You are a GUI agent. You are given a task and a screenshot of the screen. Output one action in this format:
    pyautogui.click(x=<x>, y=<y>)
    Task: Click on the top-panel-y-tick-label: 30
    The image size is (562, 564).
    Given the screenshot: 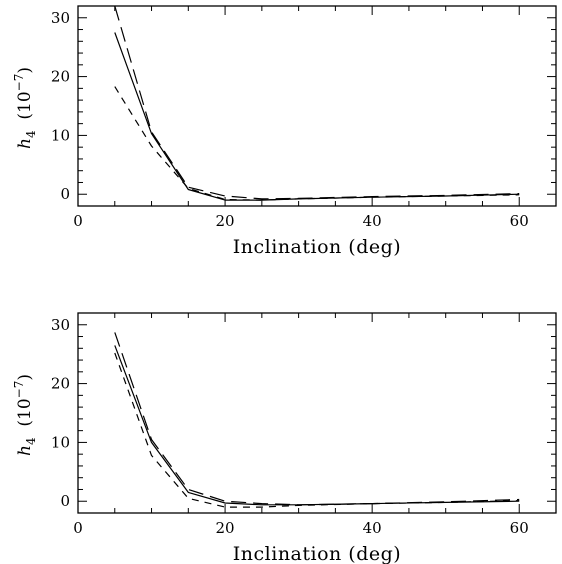 What is the action you would take?
    pyautogui.click(x=60, y=18)
    